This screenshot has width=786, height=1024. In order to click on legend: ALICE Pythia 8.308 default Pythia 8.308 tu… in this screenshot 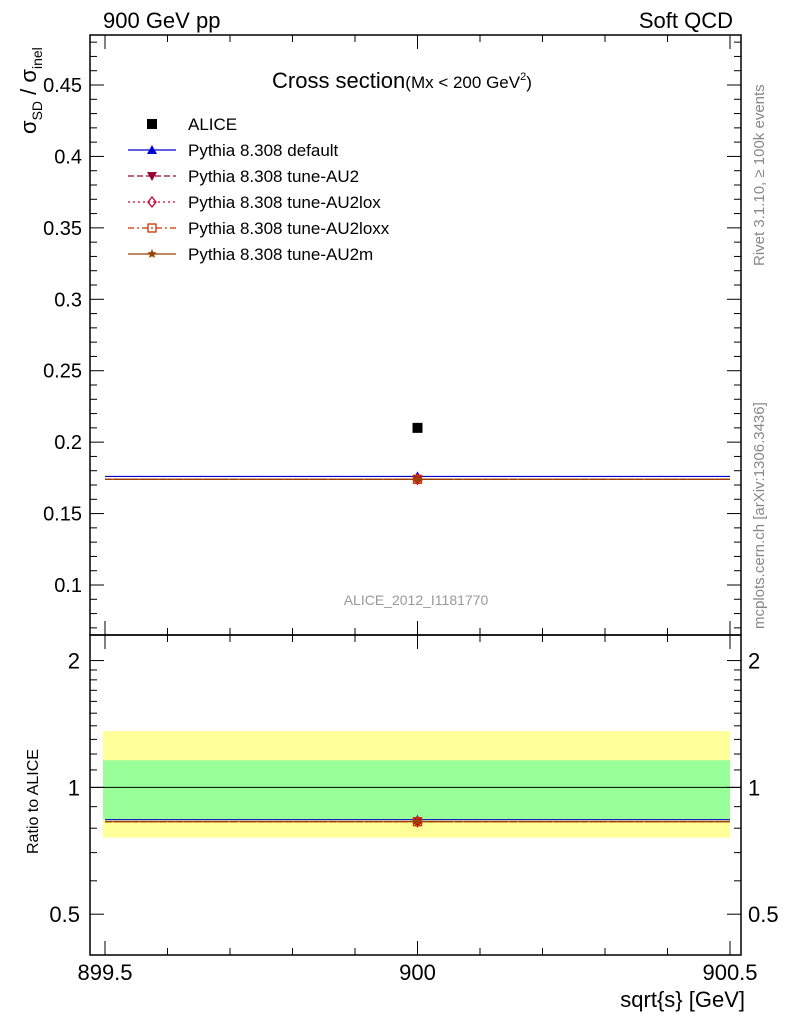, I will do `click(259, 189)`.